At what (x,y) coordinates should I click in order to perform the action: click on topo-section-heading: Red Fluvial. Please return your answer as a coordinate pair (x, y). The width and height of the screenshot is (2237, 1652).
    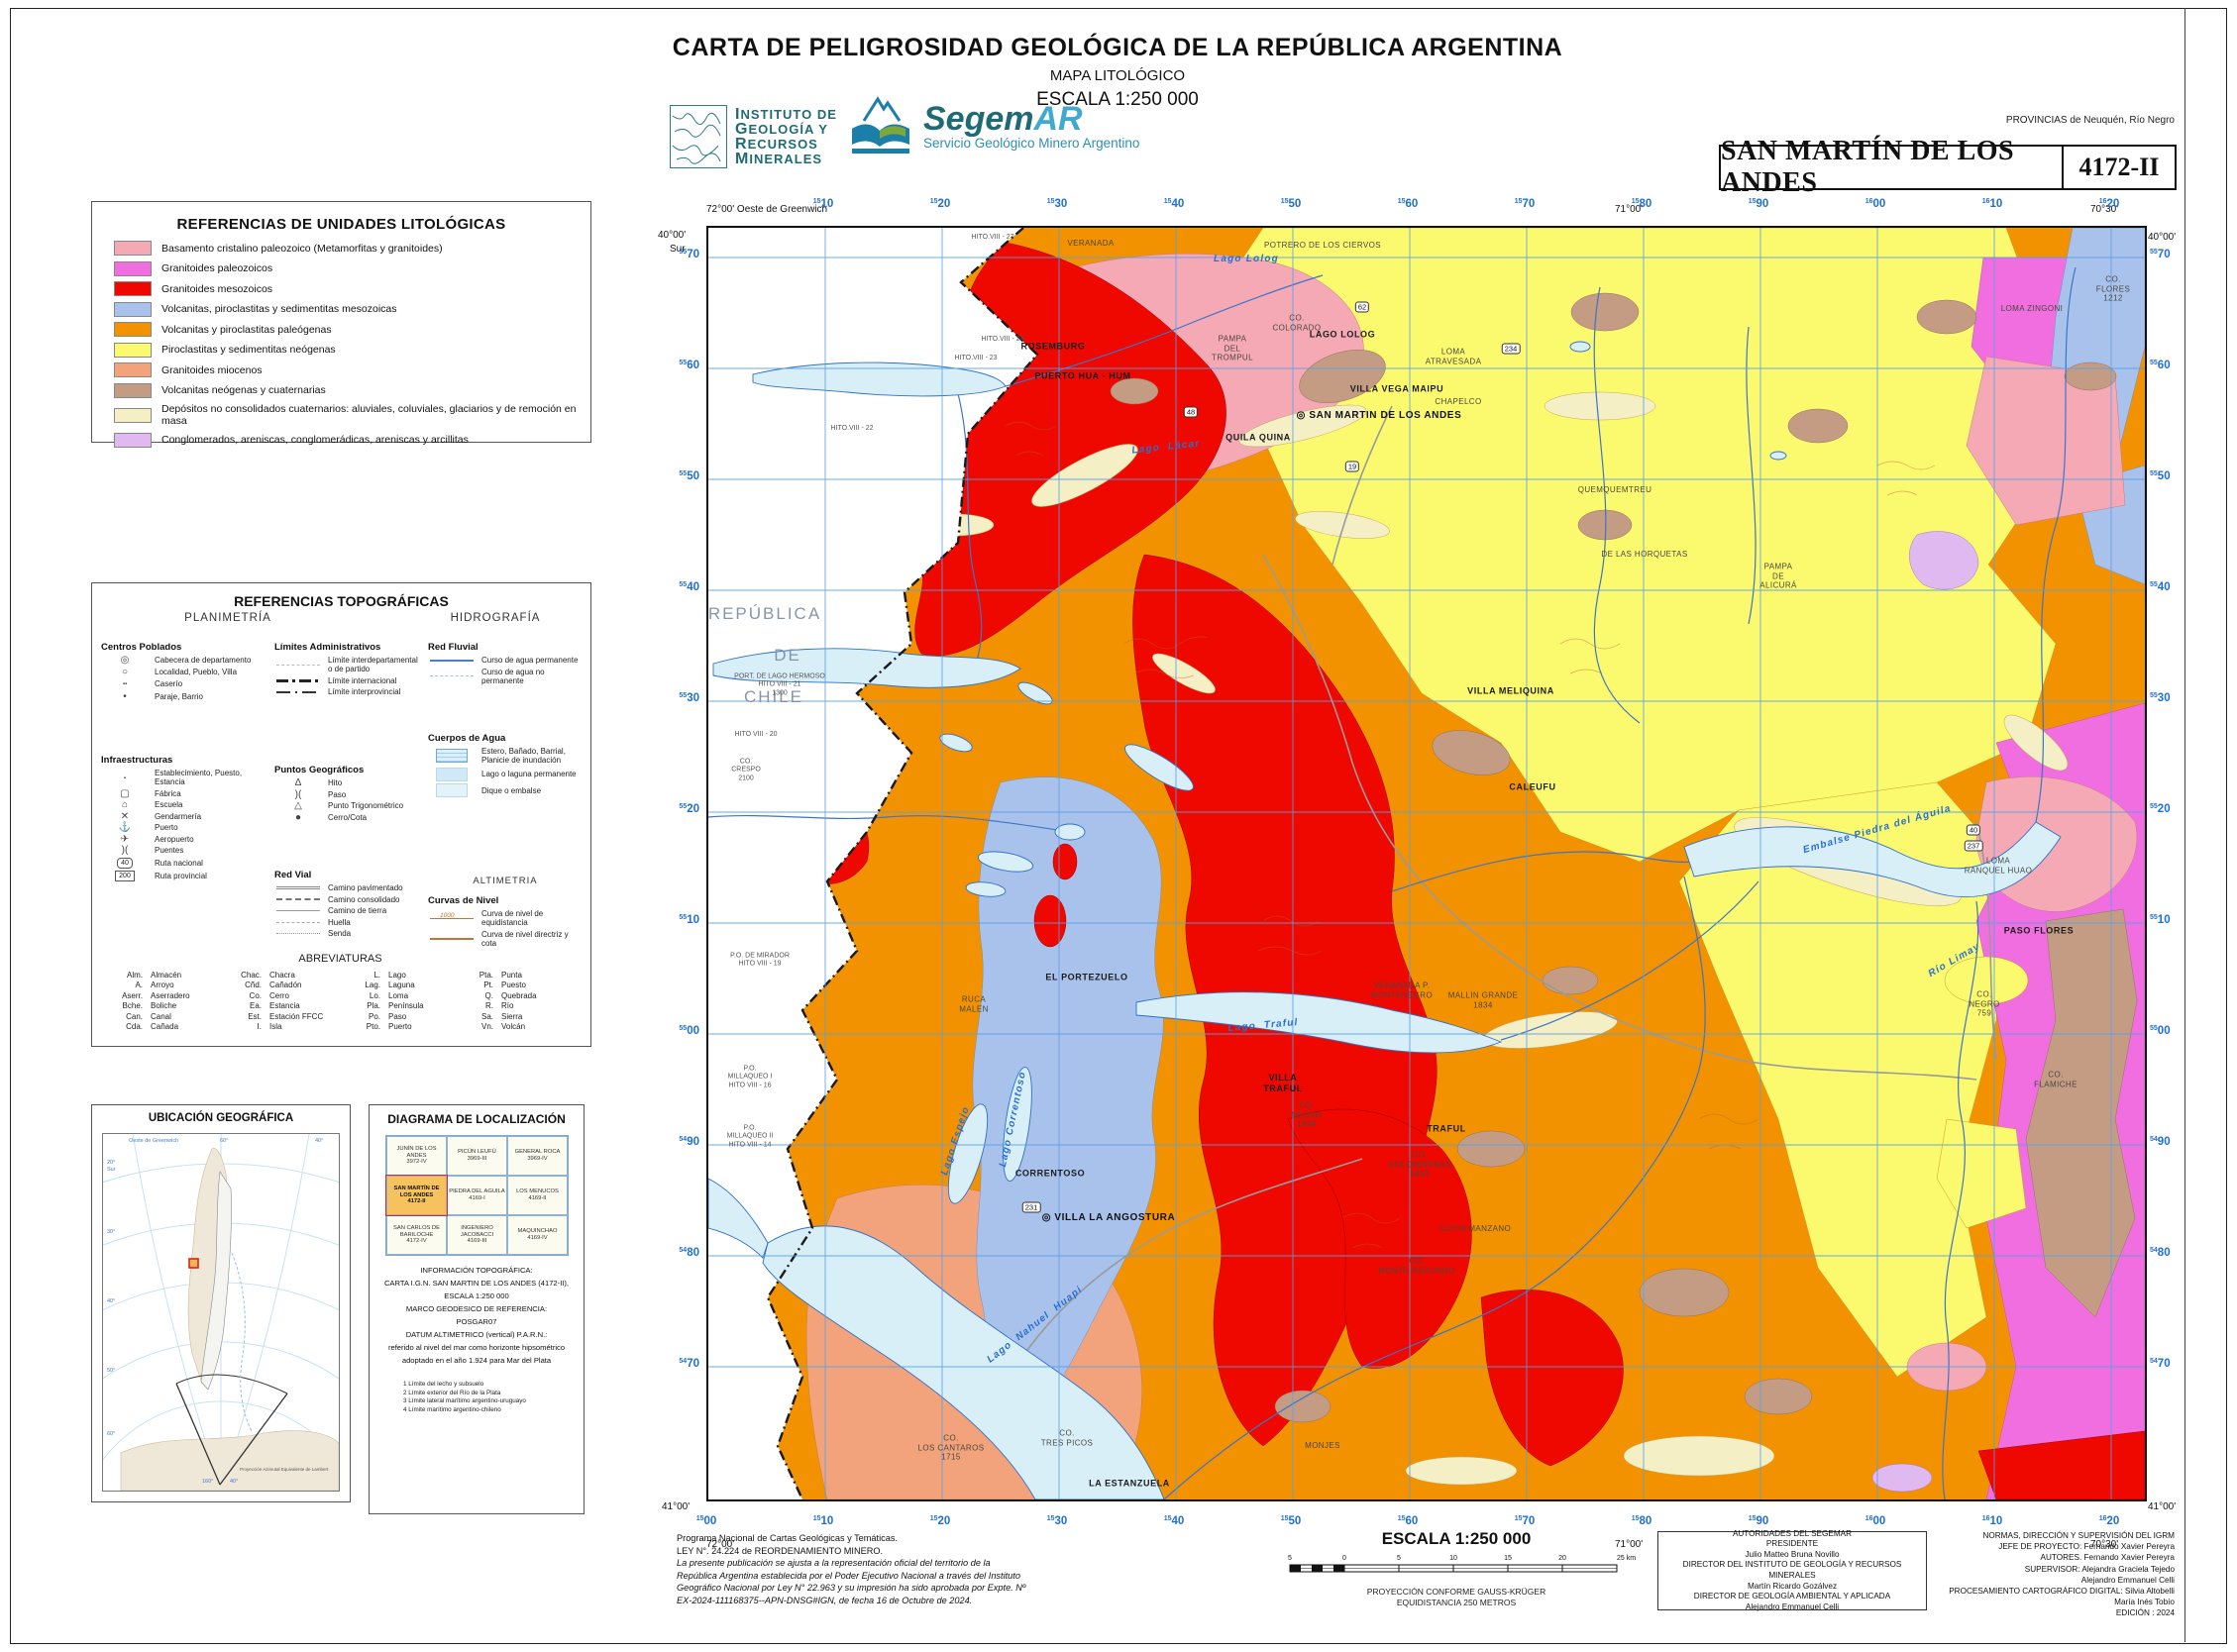
    Looking at the image, I should click on (453, 647).